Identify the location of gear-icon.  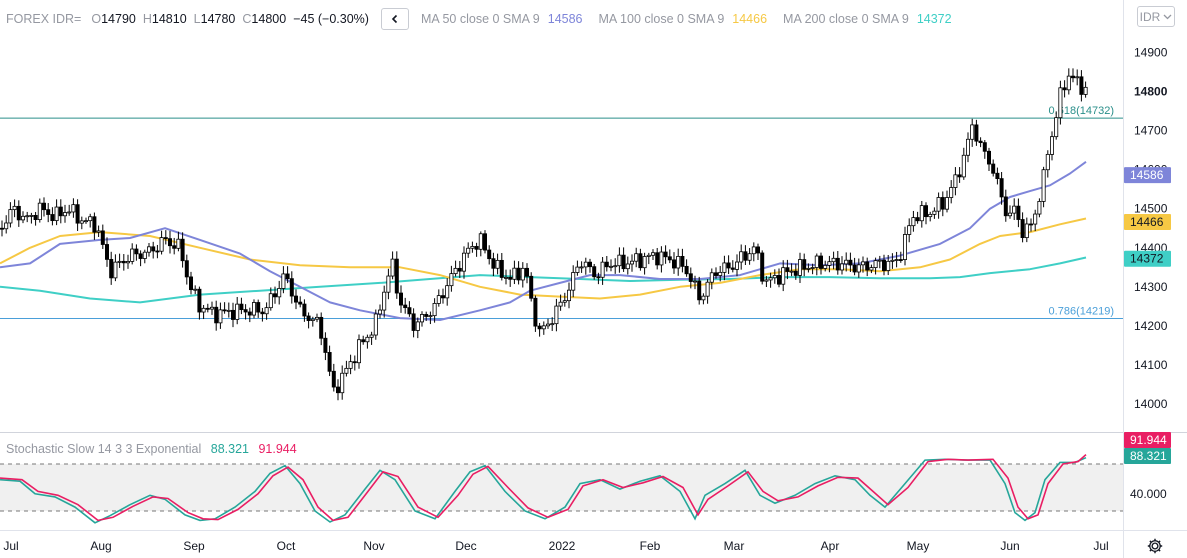
(1155, 546).